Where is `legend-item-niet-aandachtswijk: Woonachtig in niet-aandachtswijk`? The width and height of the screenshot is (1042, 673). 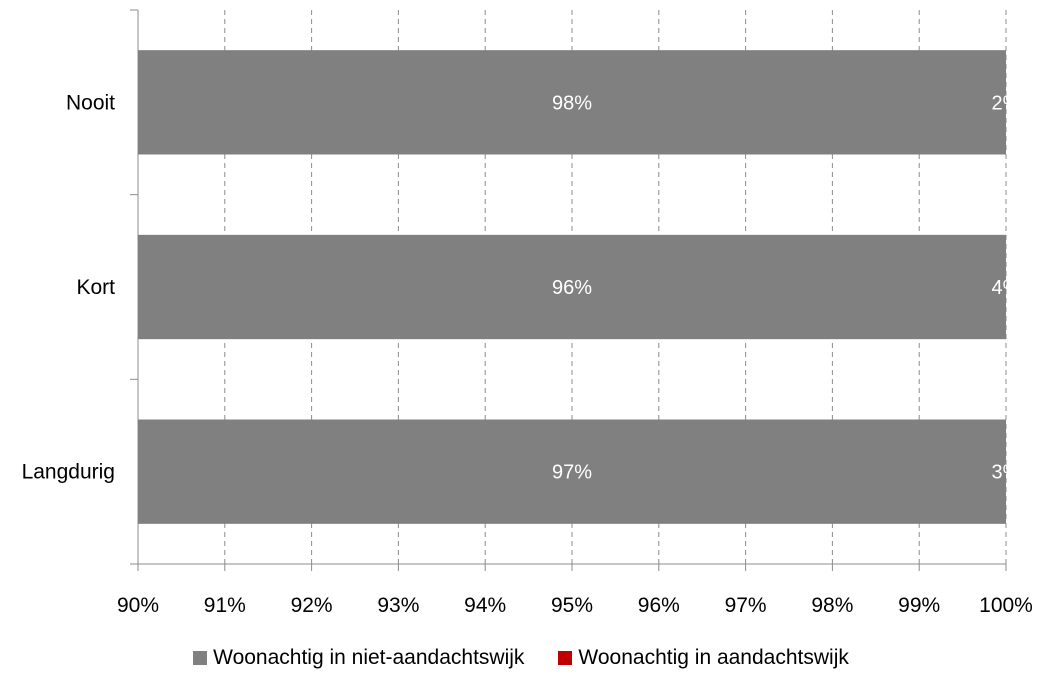 legend-item-niet-aandachtswijk: Woonachtig in niet-aandachtswijk is located at coordinates (358, 658).